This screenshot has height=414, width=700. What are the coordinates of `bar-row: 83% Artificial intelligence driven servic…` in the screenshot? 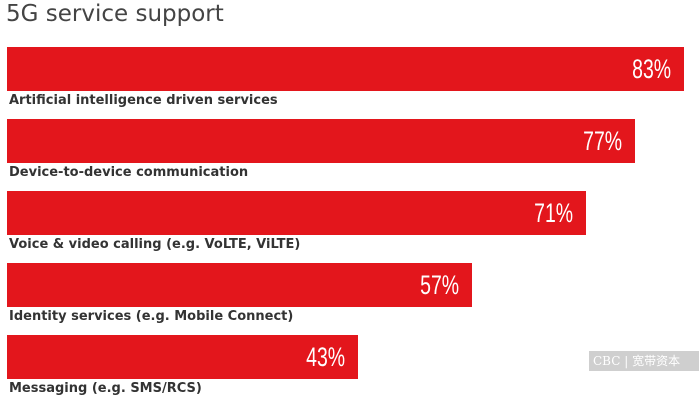 It's located at (347, 78).